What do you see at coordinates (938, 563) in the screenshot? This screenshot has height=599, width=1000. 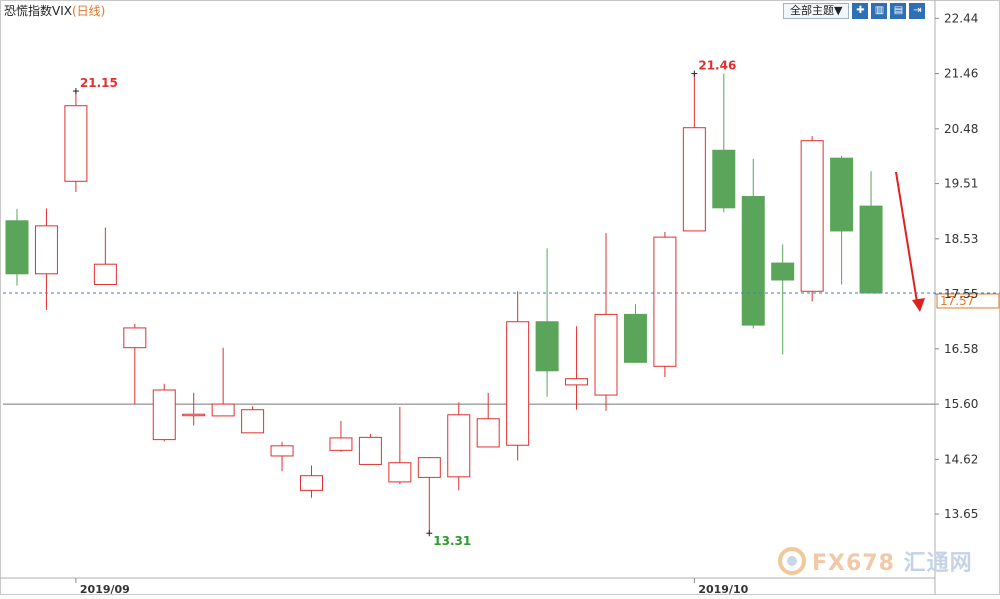 I see `watermark-cn: 汇通网` at bounding box center [938, 563].